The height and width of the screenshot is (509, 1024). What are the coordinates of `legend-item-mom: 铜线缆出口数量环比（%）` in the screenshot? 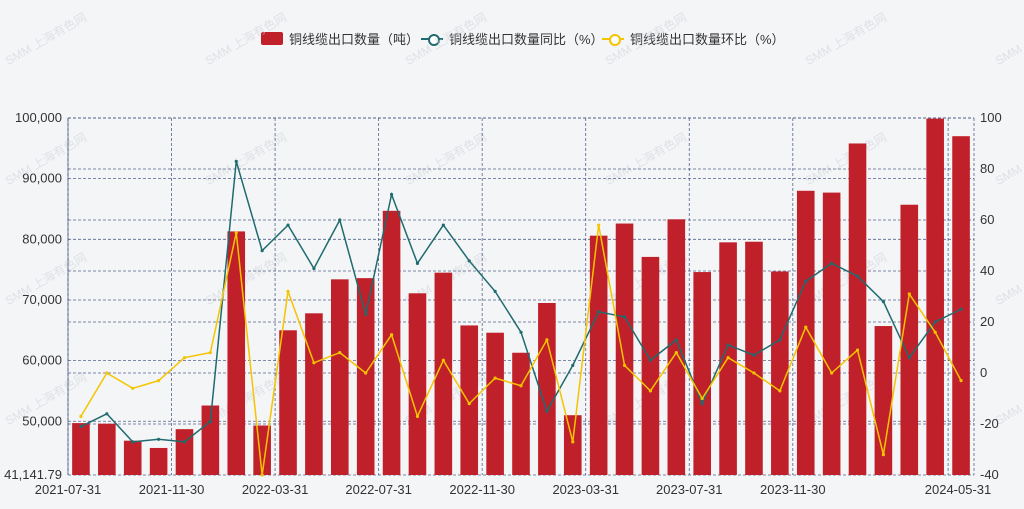 It's located at (693, 38).